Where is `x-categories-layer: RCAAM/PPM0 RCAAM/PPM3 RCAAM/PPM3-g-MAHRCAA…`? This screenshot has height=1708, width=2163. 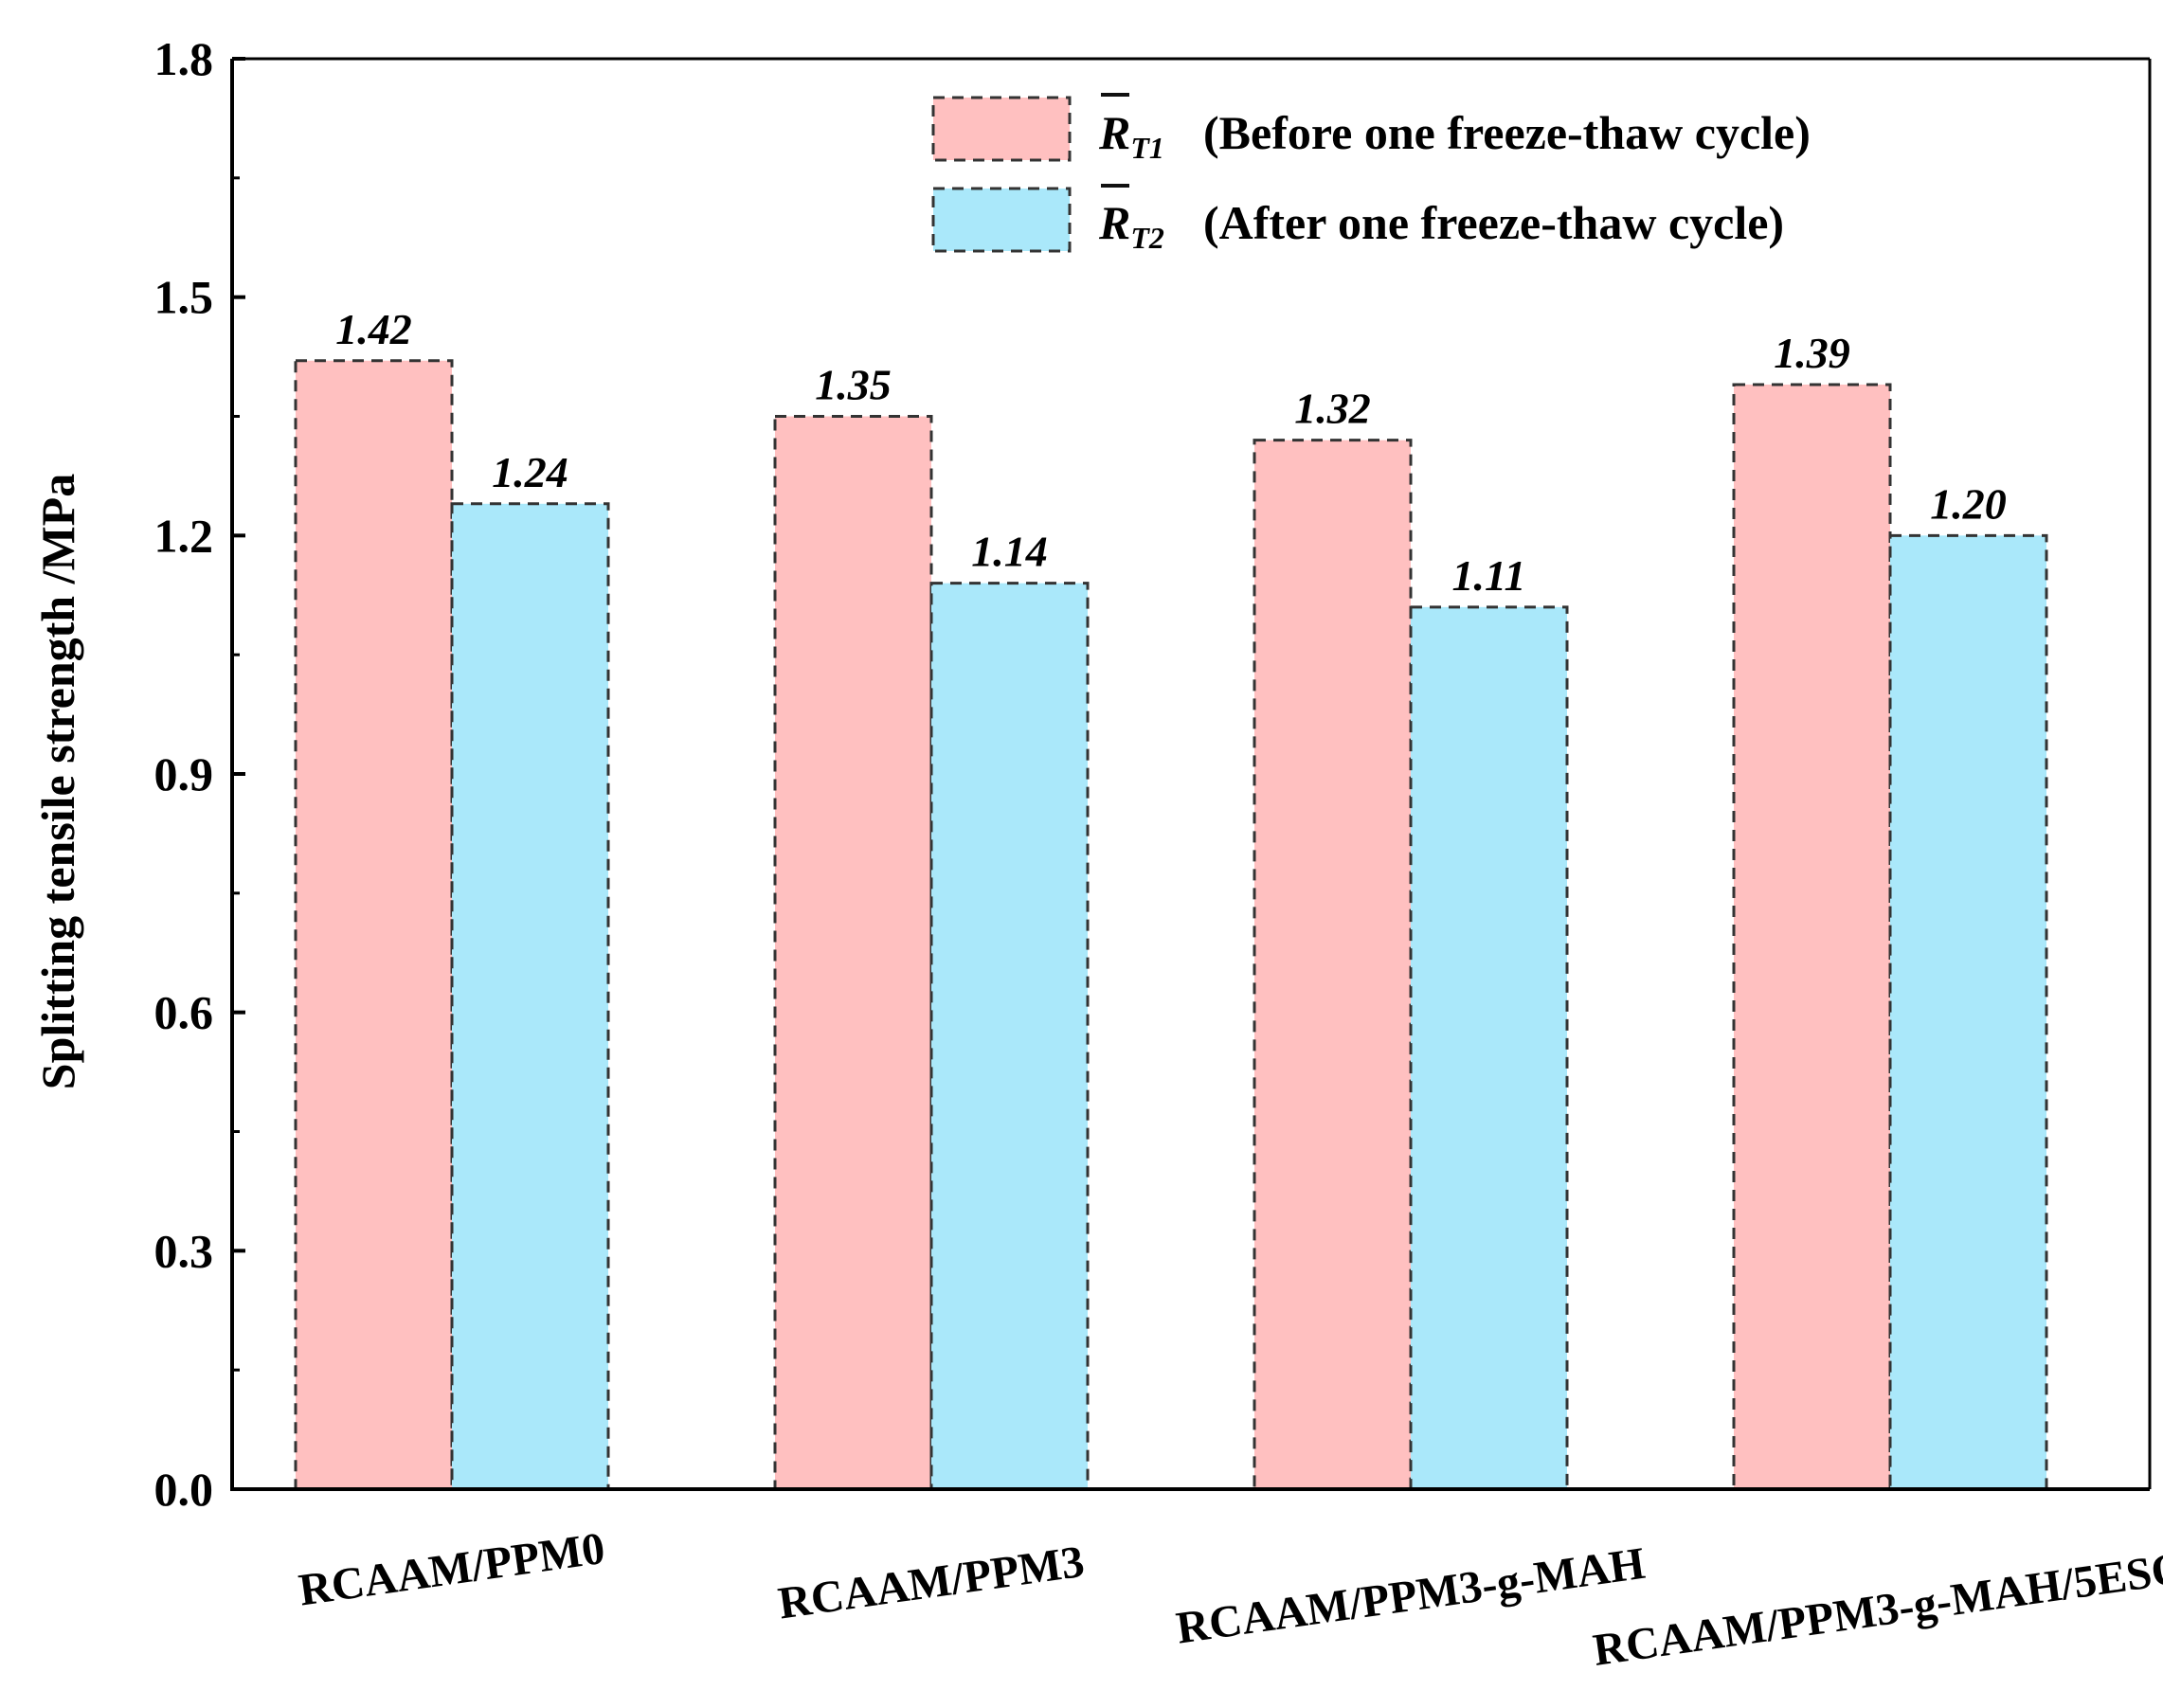
x-categories-layer: RCAAM/PPM0 RCAAM/PPM3 RCAAM/PPM3-g-MAHRCAA… is located at coordinates (1229, 1600).